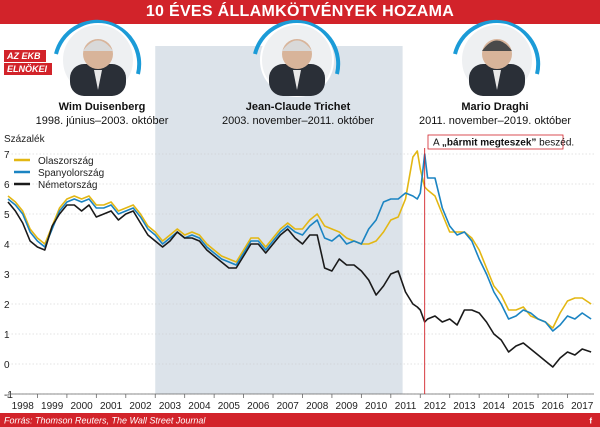 This screenshot has width=600, height=427. Describe the element at coordinates (102, 121) in the screenshot. I see `president-term-duisenberg: 1998. június–2003. október` at that location.